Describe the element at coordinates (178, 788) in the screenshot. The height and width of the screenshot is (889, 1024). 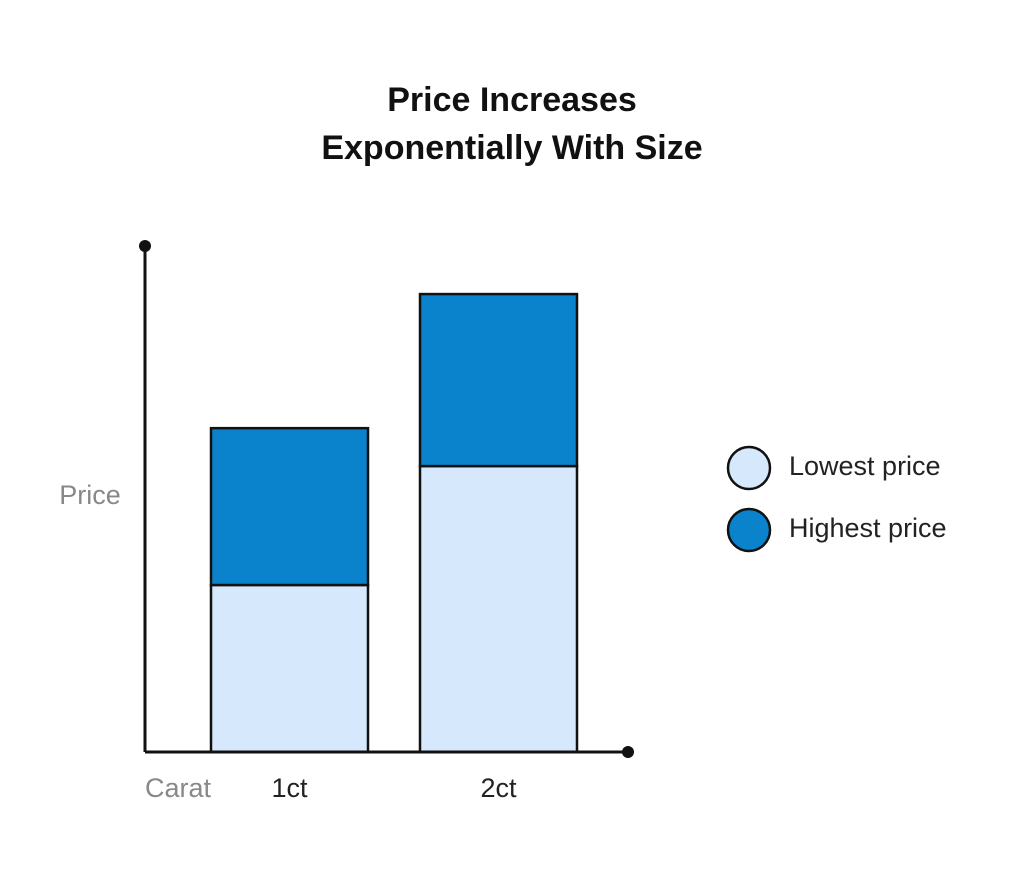
I see `x-axis-label: Carat` at that location.